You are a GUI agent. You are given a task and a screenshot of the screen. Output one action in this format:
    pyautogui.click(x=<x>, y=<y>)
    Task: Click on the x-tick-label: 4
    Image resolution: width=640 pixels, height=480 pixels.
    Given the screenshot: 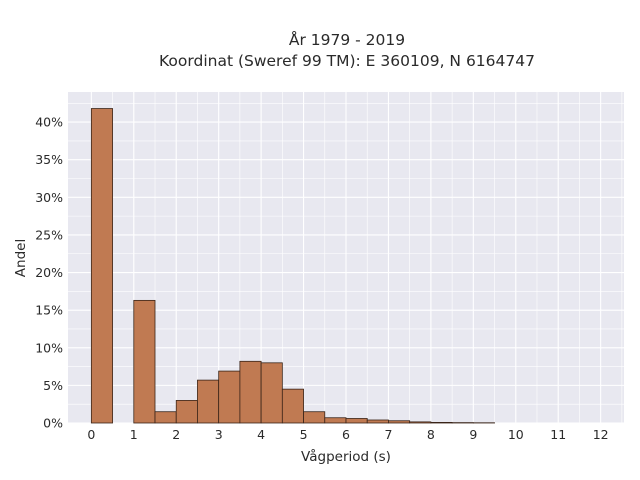 What is the action you would take?
    pyautogui.click(x=261, y=434)
    